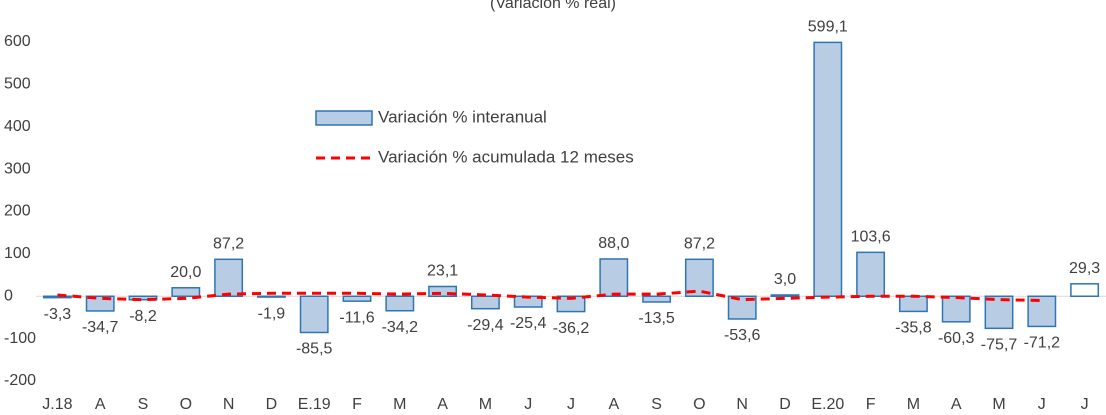 The width and height of the screenshot is (1106, 415). I want to click on chart-subtitle: (Variación % real), so click(553, 6).